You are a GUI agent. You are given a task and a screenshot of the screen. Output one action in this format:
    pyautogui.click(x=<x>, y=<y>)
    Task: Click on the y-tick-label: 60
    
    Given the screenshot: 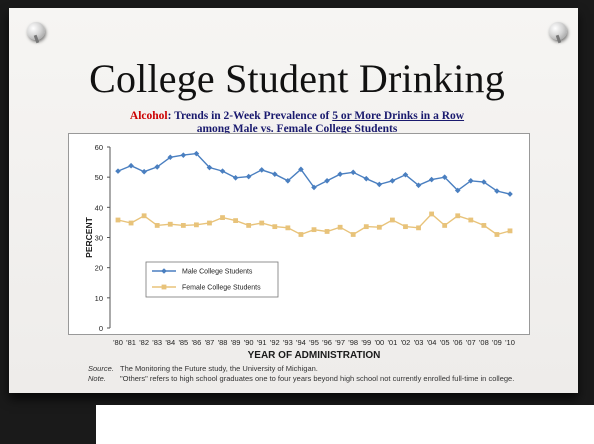 What is the action you would take?
    pyautogui.click(x=99, y=147)
    